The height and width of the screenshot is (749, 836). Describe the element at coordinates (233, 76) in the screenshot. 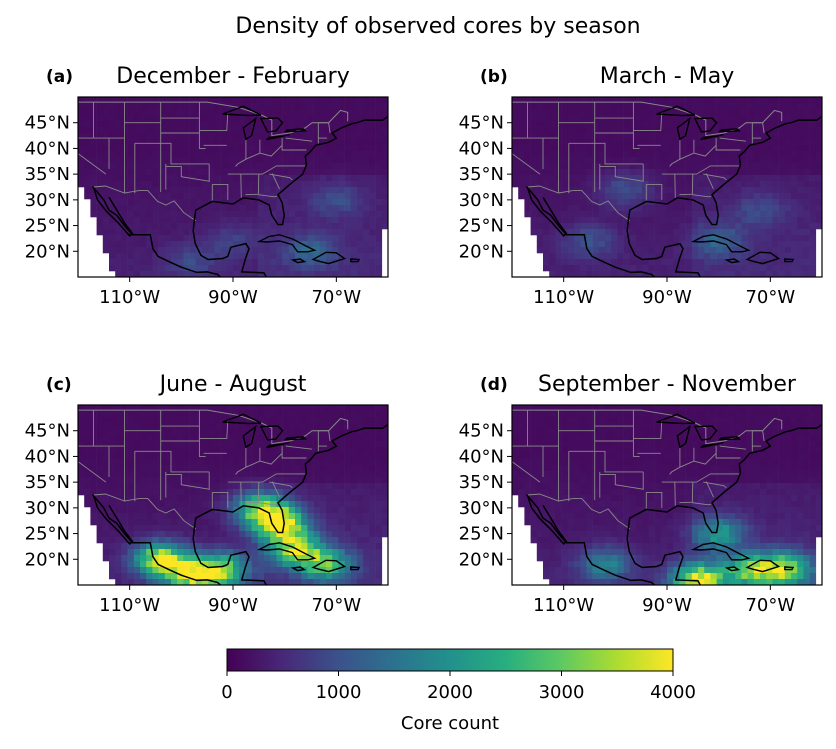

I see `panel-title: December - February` at that location.